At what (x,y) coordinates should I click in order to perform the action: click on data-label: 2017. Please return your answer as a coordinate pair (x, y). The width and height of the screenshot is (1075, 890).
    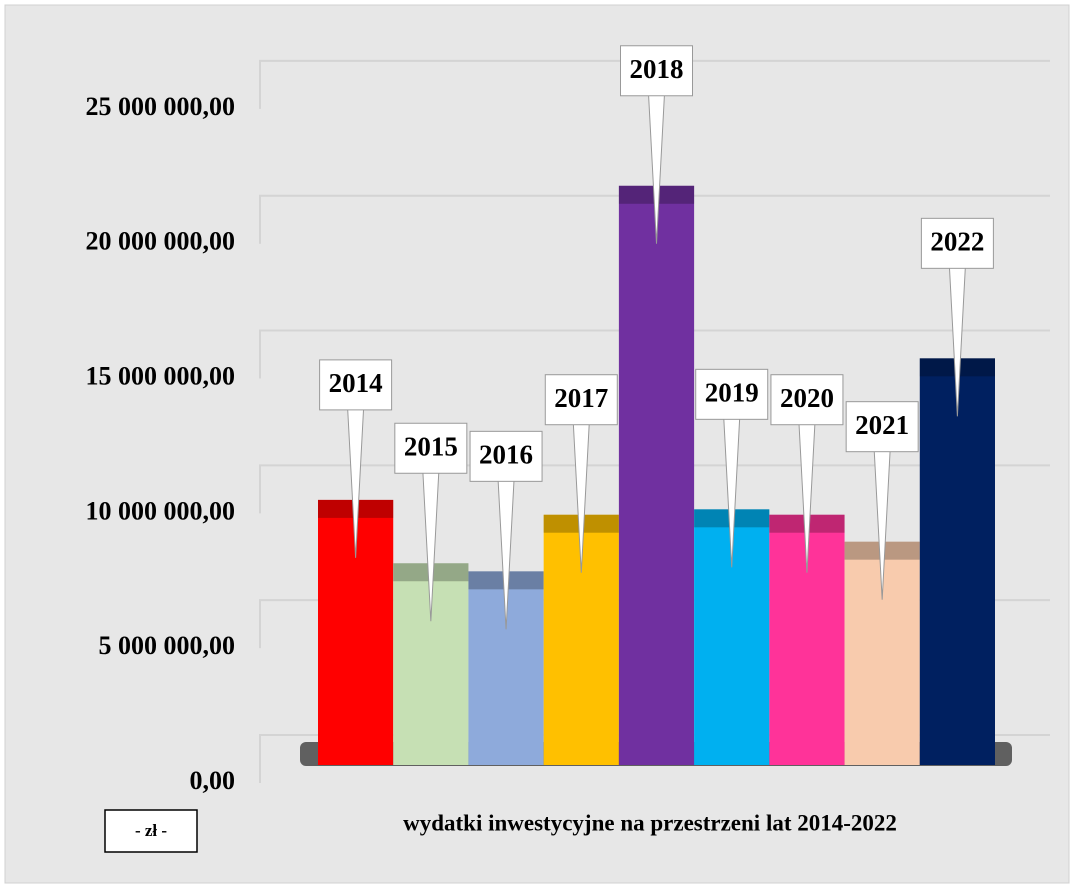
    Looking at the image, I should click on (581, 398).